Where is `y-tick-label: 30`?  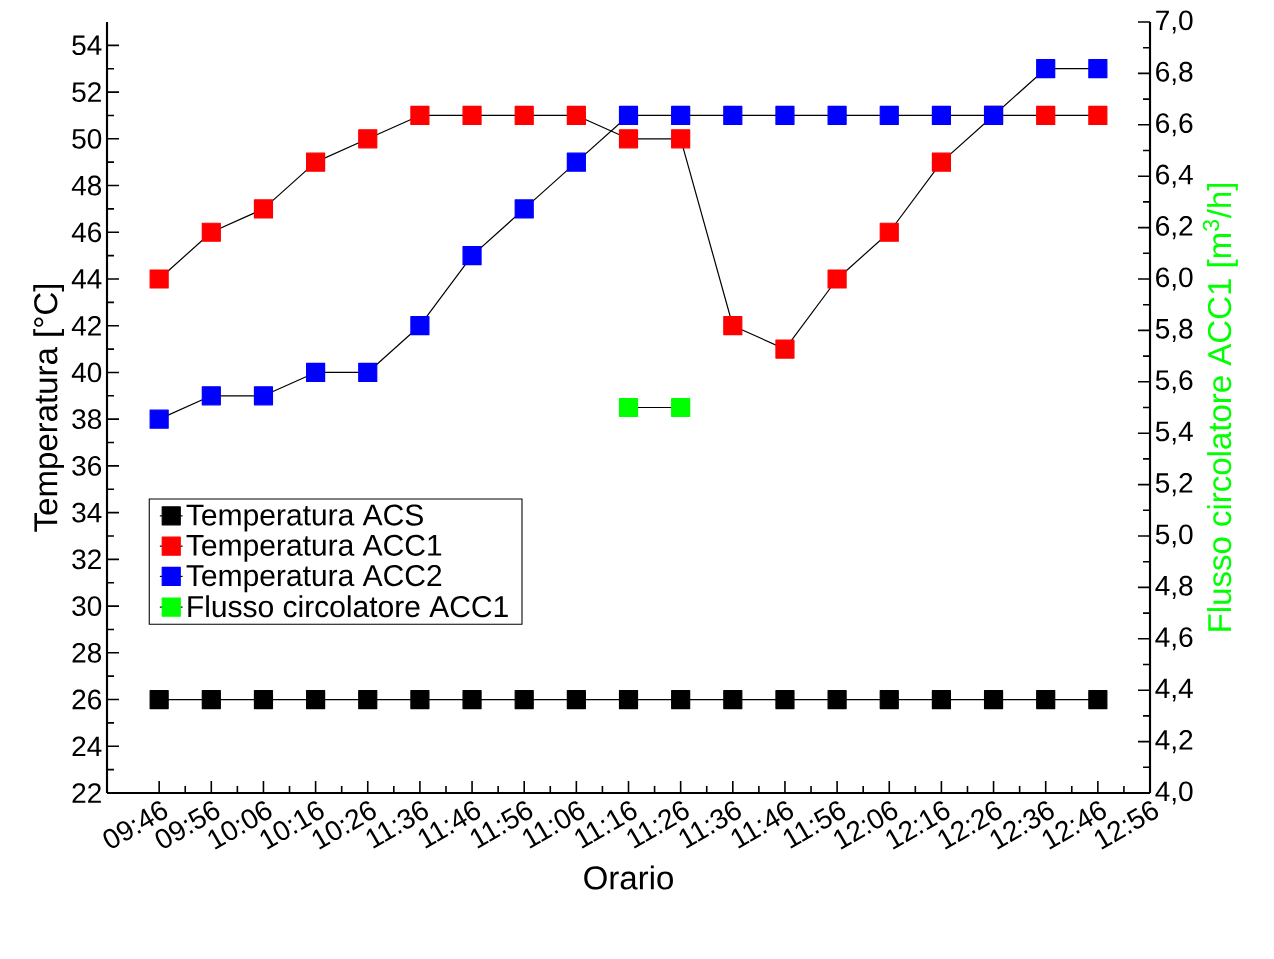 y-tick-label: 30 is located at coordinates (87, 606).